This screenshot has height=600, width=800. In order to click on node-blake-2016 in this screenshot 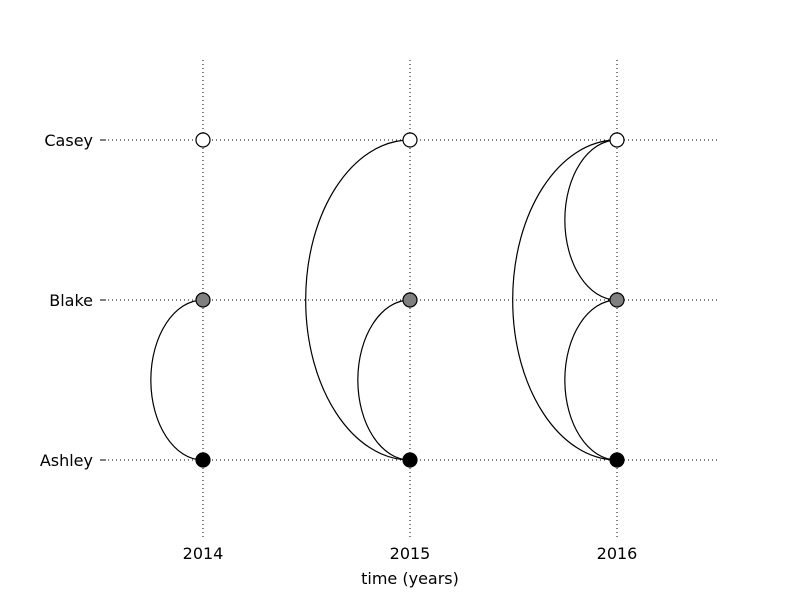, I will do `click(617, 300)`.